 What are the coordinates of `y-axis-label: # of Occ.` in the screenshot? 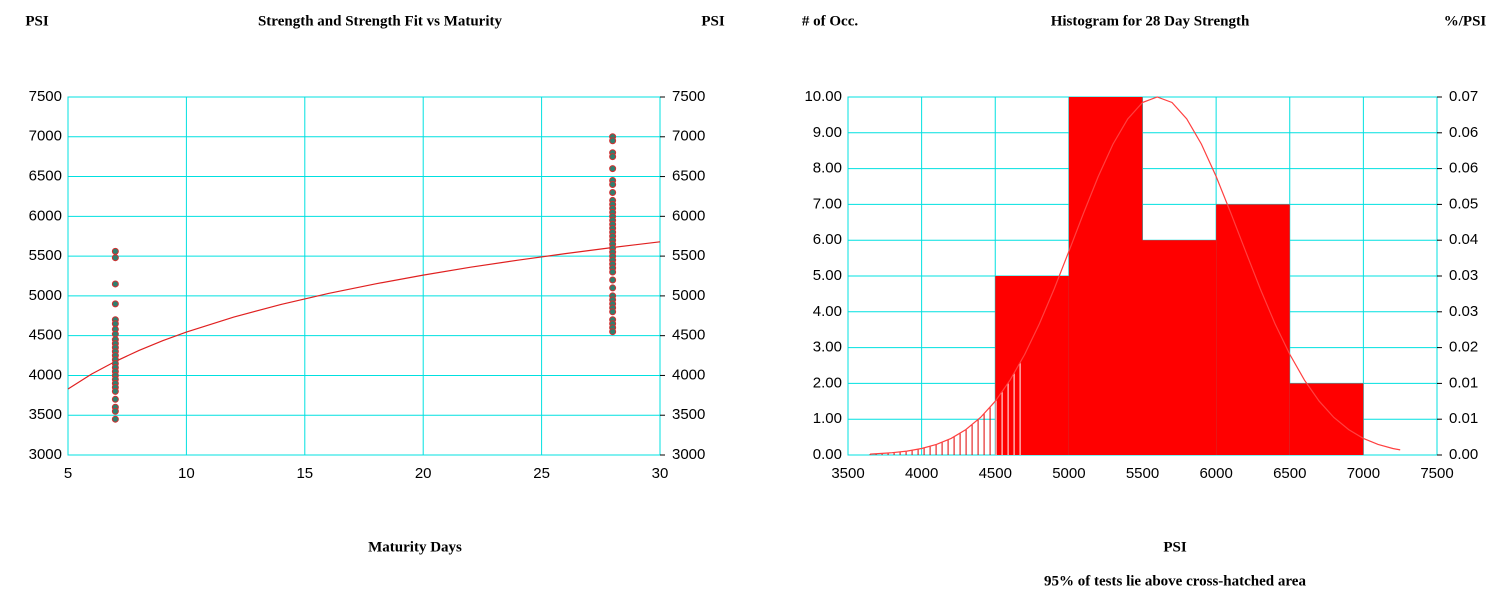 It's located at (830, 21).